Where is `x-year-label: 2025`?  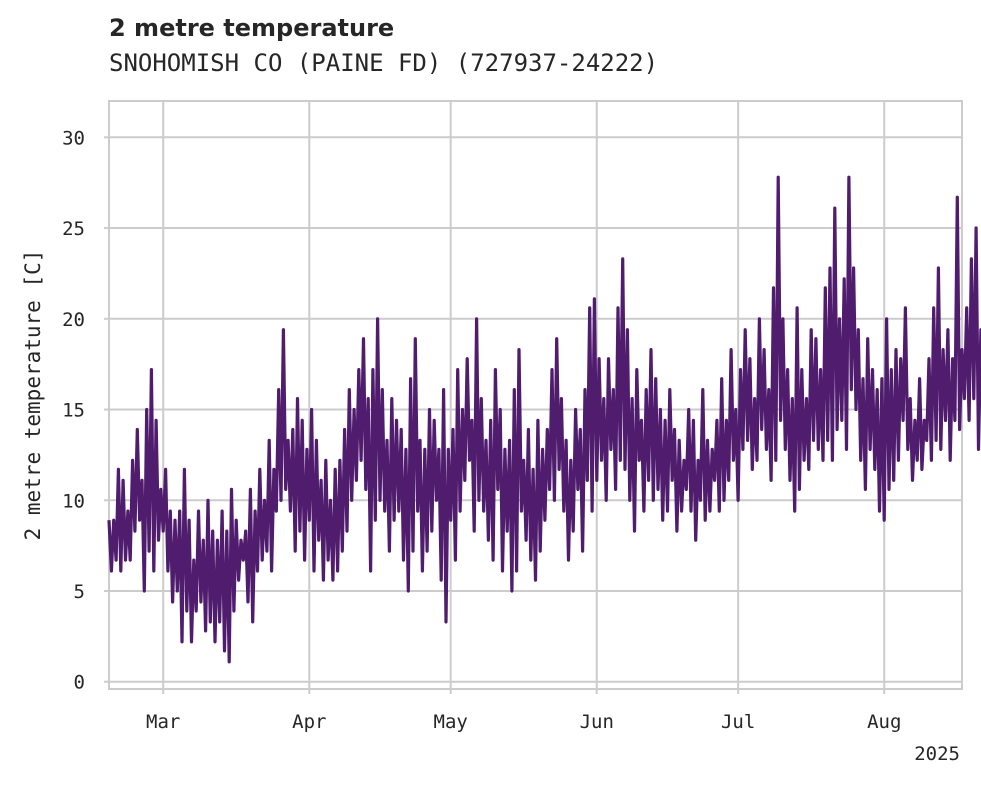 x-year-label: 2025 is located at coordinates (937, 754).